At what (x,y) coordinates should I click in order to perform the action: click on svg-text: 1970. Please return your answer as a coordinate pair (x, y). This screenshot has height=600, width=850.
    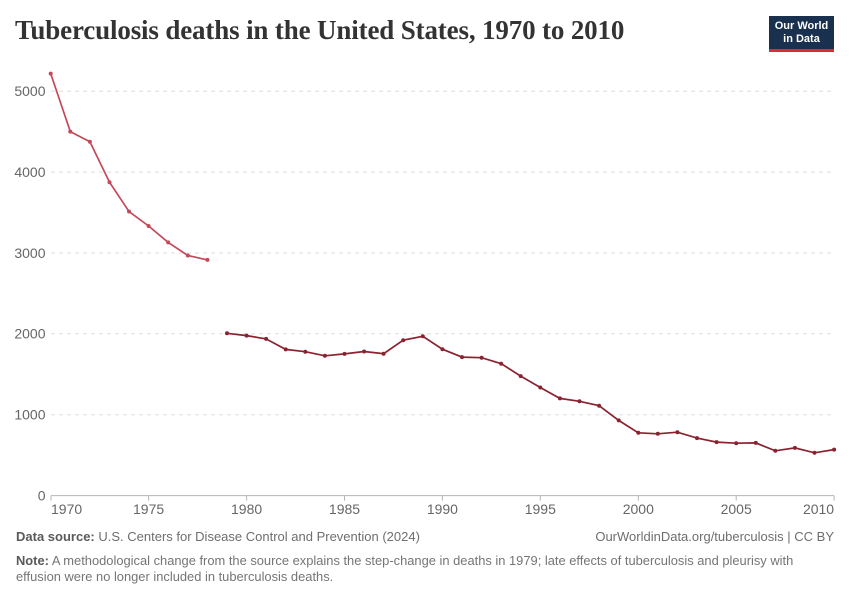
    Looking at the image, I should click on (66, 509).